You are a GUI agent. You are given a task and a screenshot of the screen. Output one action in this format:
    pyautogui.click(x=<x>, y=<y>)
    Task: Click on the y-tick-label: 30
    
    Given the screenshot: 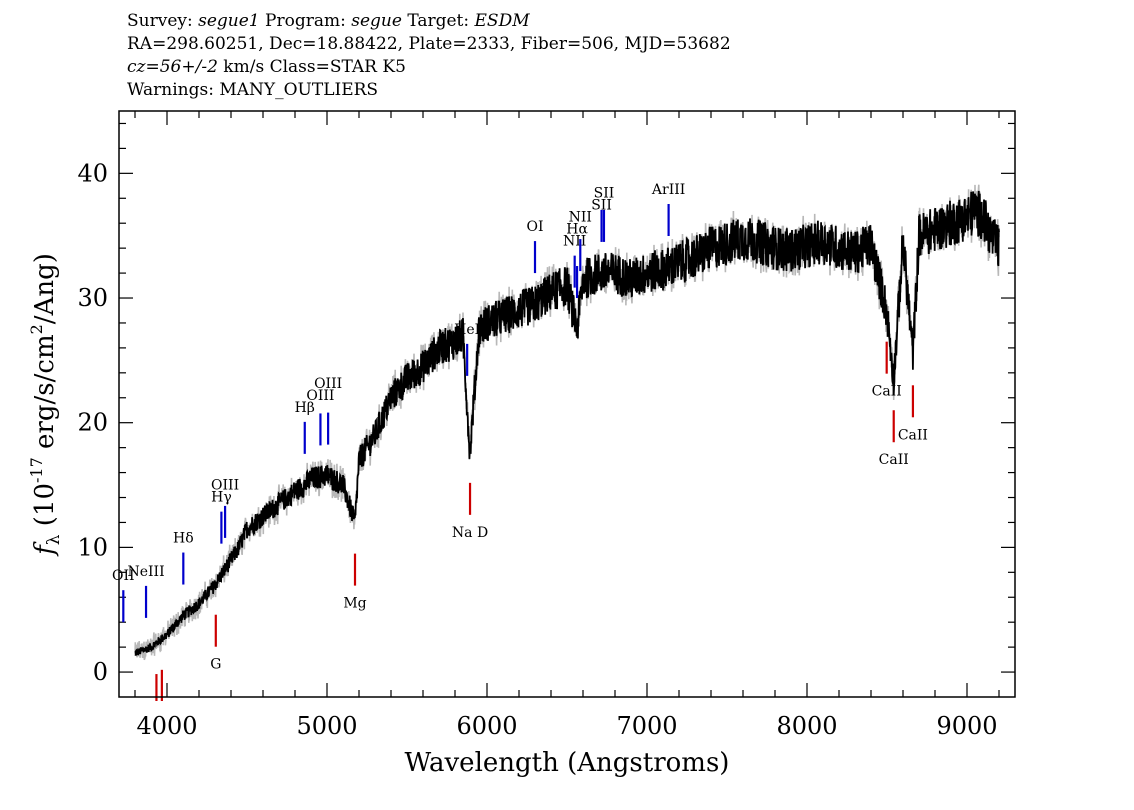 What is the action you would take?
    pyautogui.click(x=92, y=298)
    